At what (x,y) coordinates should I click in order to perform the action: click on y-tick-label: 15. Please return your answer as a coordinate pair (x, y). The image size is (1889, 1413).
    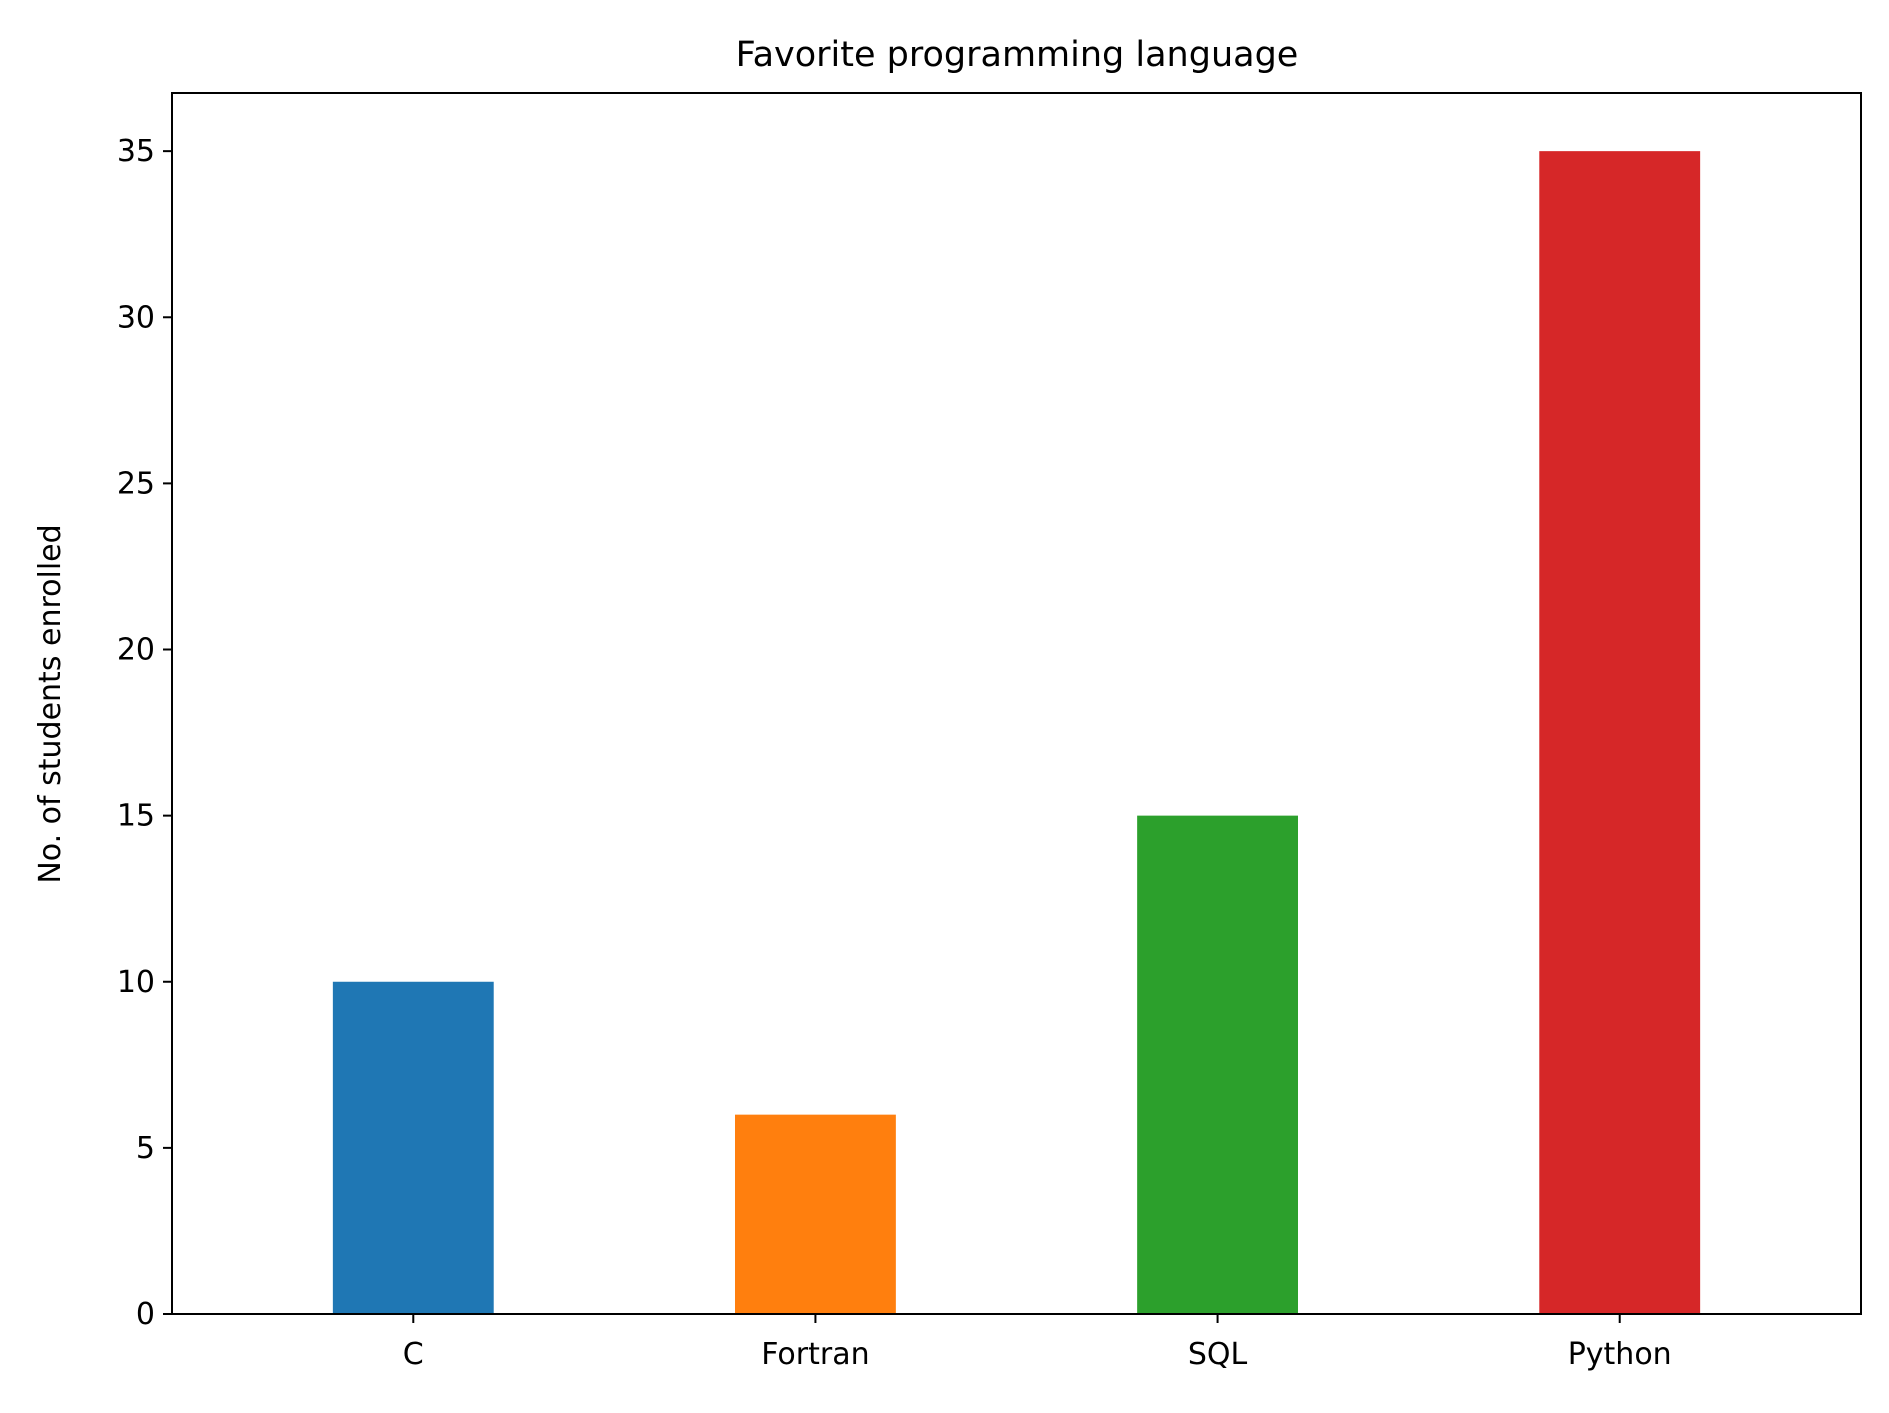
    Looking at the image, I should click on (136, 816).